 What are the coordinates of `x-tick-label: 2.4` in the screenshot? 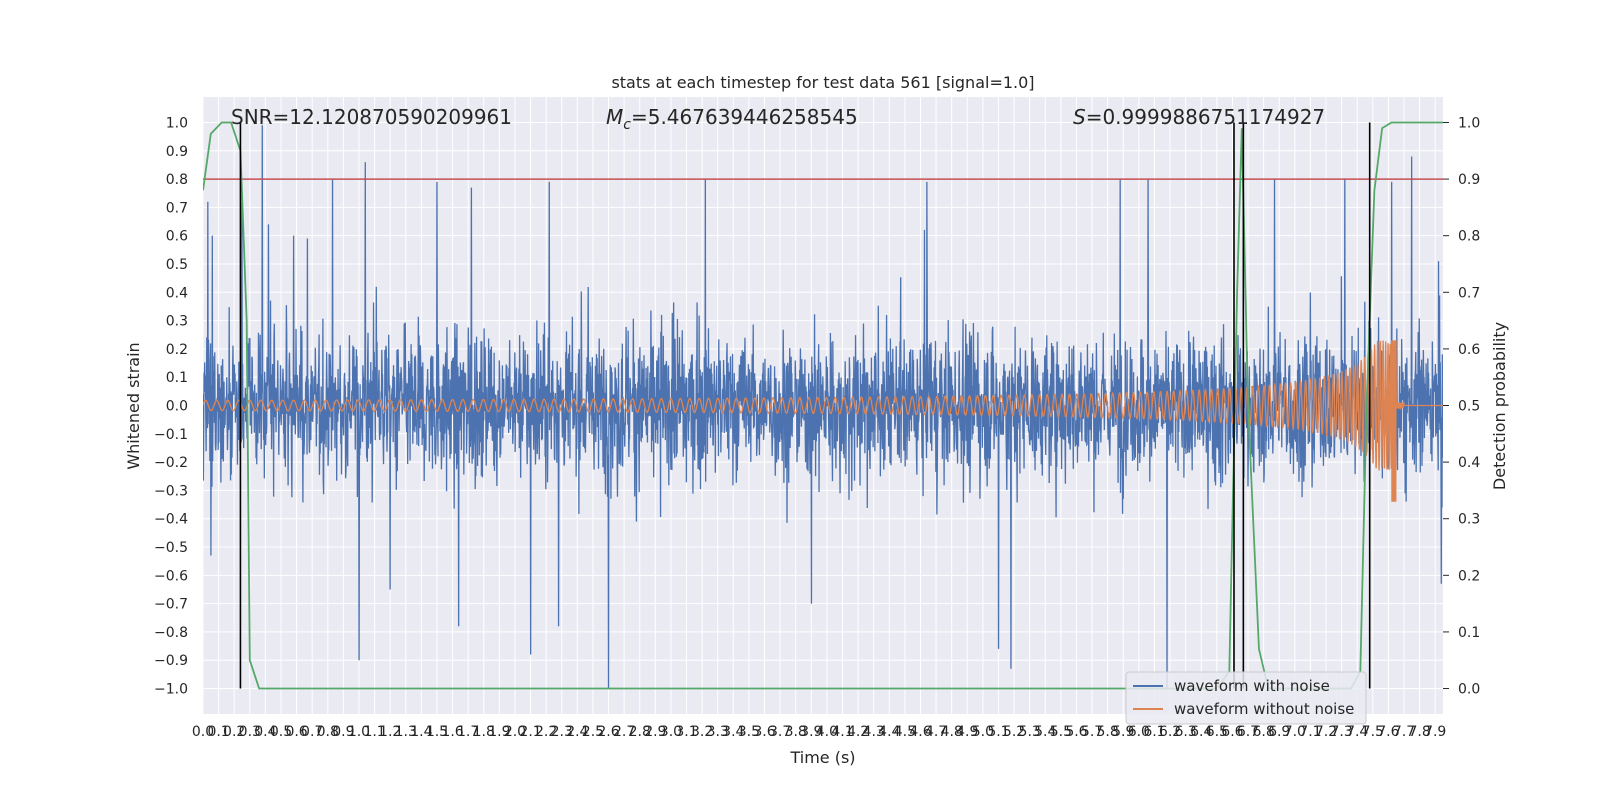 It's located at (577, 732).